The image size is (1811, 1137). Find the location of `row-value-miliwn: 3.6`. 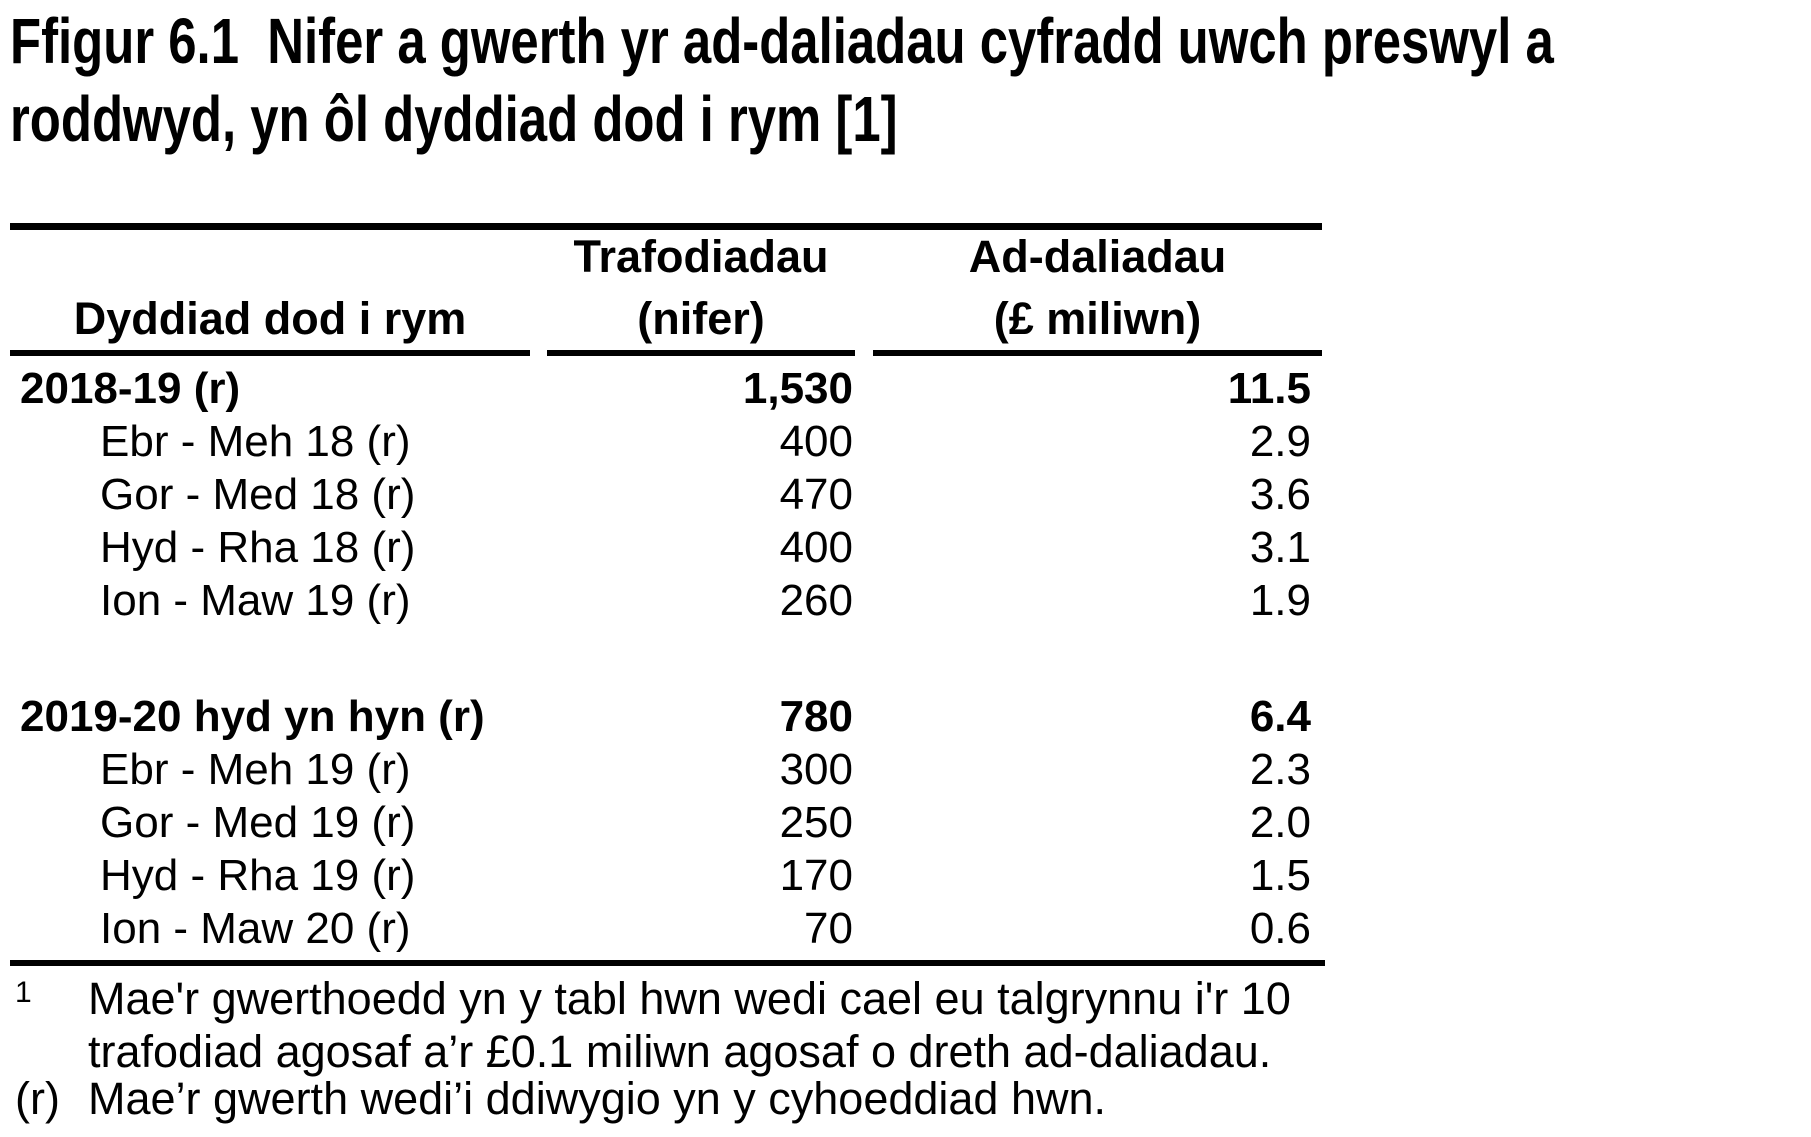

row-value-miliwn: 3.6 is located at coordinates (1280, 494).